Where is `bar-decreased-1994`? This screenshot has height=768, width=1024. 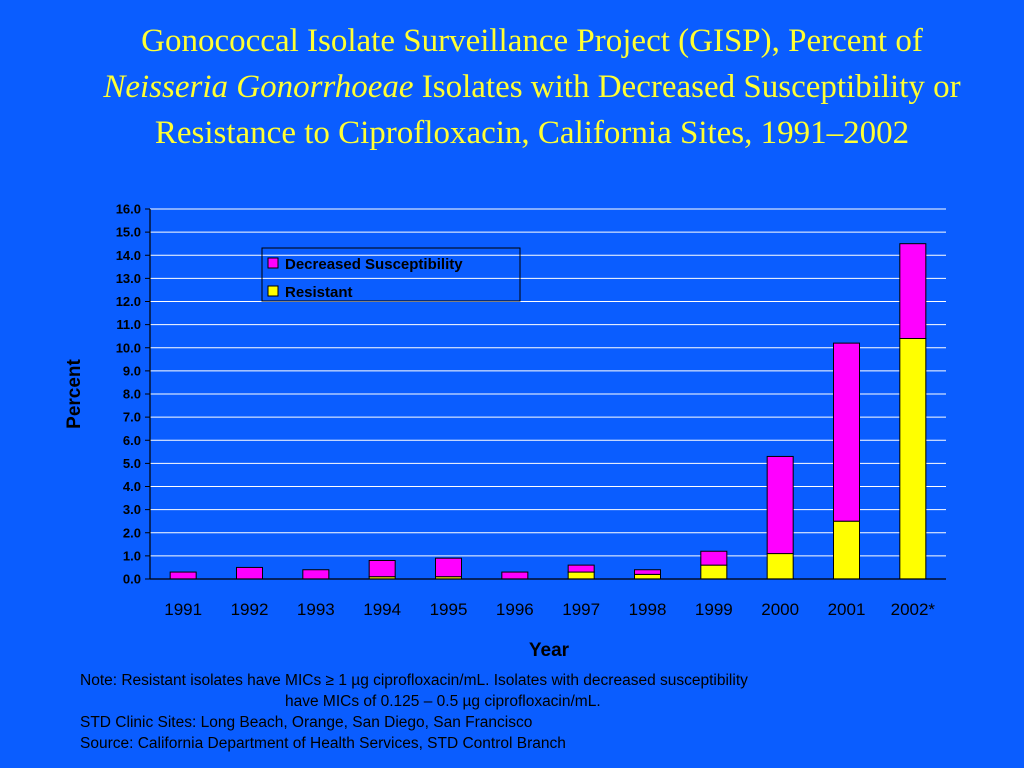 bar-decreased-1994 is located at coordinates (382, 569).